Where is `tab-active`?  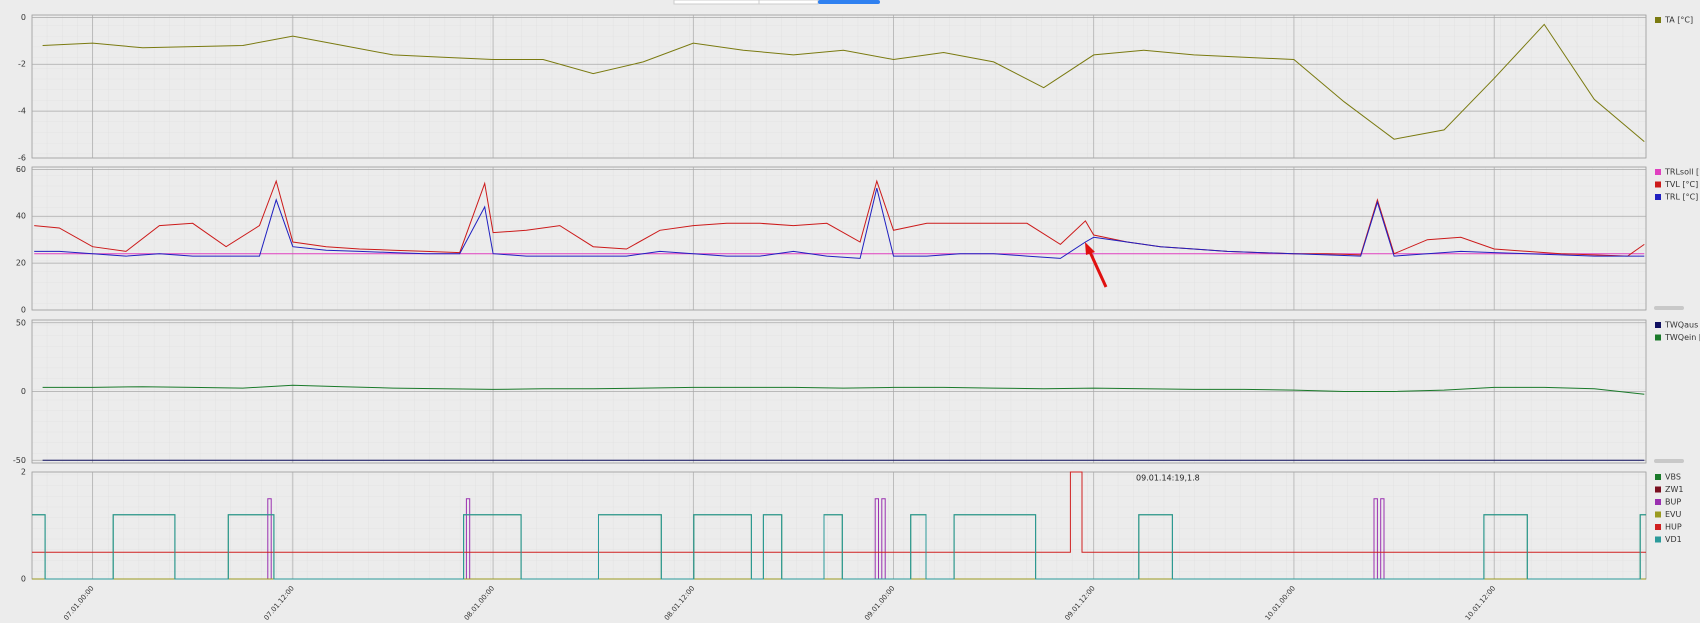 tab-active is located at coordinates (849, 2).